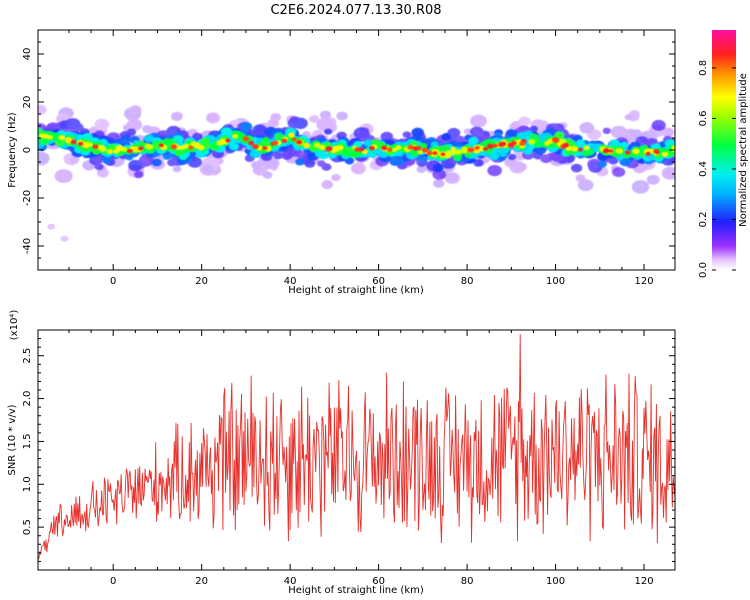 The width and height of the screenshot is (750, 600). I want to click on snr-ytick-label: 1.0, so click(27, 484).